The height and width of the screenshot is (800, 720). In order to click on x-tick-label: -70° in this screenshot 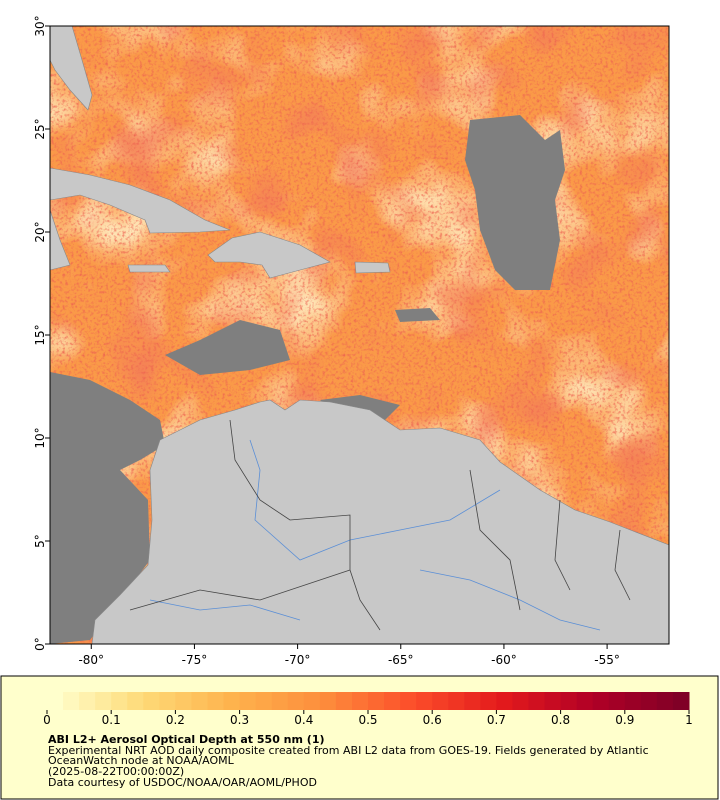, I will do `click(298, 660)`.